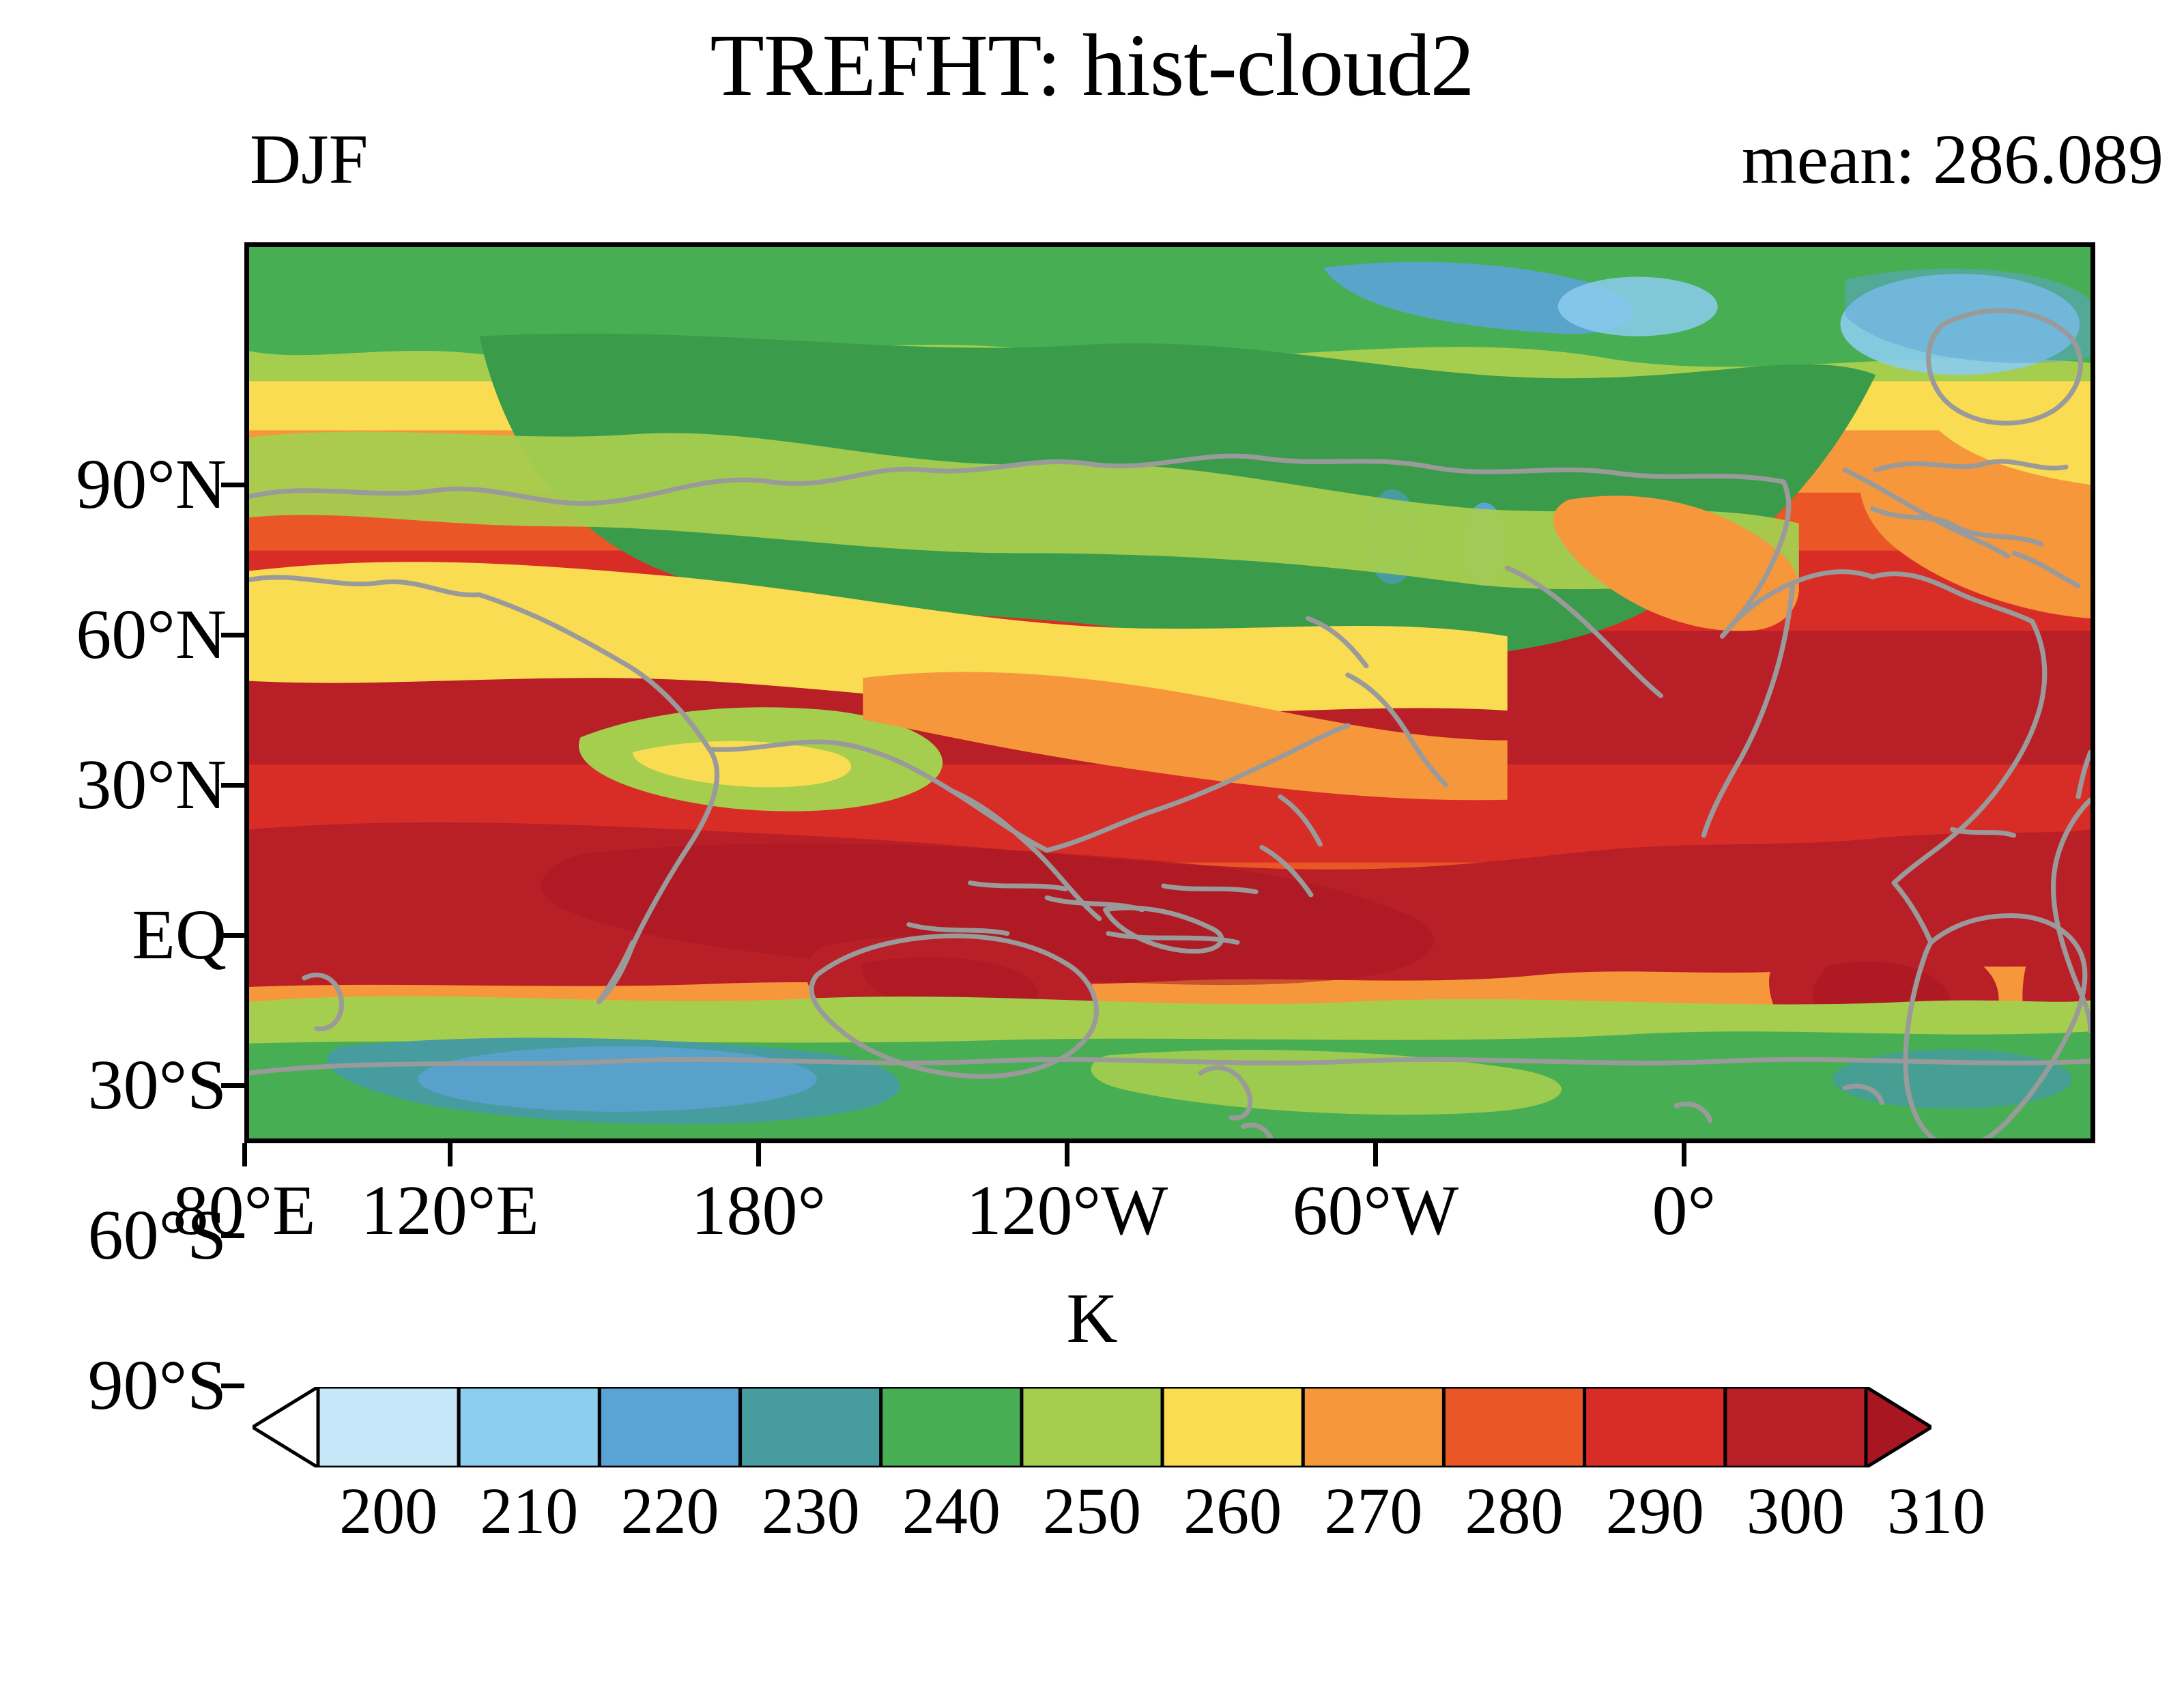  Describe the element at coordinates (1514, 1510) in the screenshot. I see `colorbar-tick-label-8: 280` at that location.